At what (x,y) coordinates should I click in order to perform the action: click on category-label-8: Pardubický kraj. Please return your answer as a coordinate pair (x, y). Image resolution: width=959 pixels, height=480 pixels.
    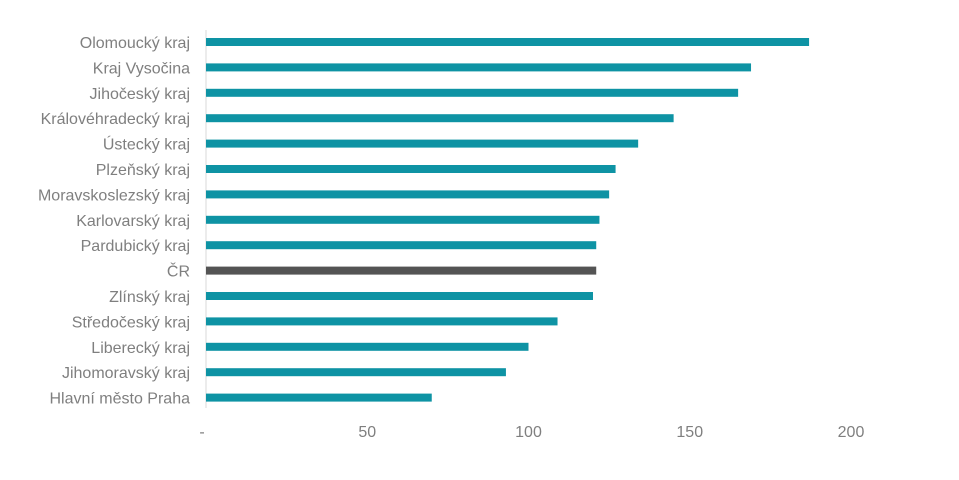
    Looking at the image, I should click on (135, 246).